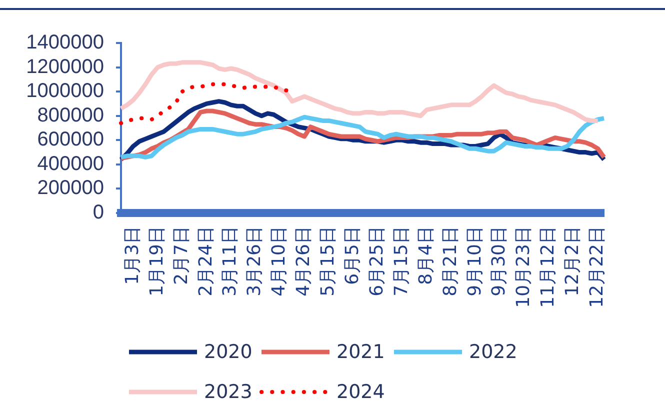 The height and width of the screenshot is (419, 665). Describe the element at coordinates (65, 91) in the screenshot. I see `y-tick-label: 1000000` at that location.